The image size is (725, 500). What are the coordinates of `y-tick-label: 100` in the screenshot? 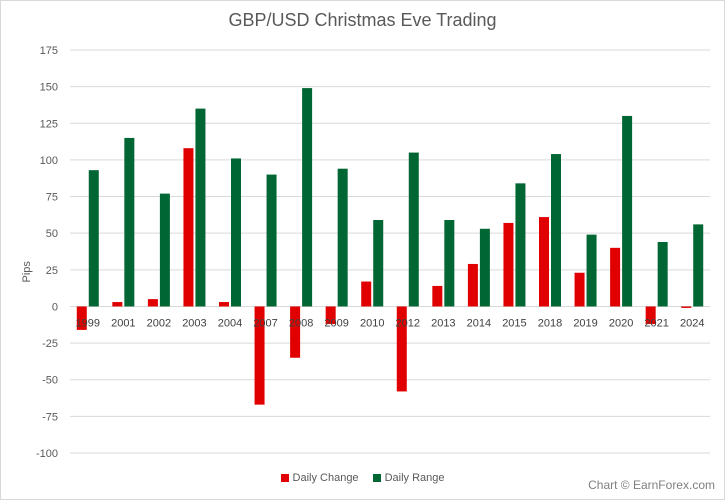 It's located at (49, 161).